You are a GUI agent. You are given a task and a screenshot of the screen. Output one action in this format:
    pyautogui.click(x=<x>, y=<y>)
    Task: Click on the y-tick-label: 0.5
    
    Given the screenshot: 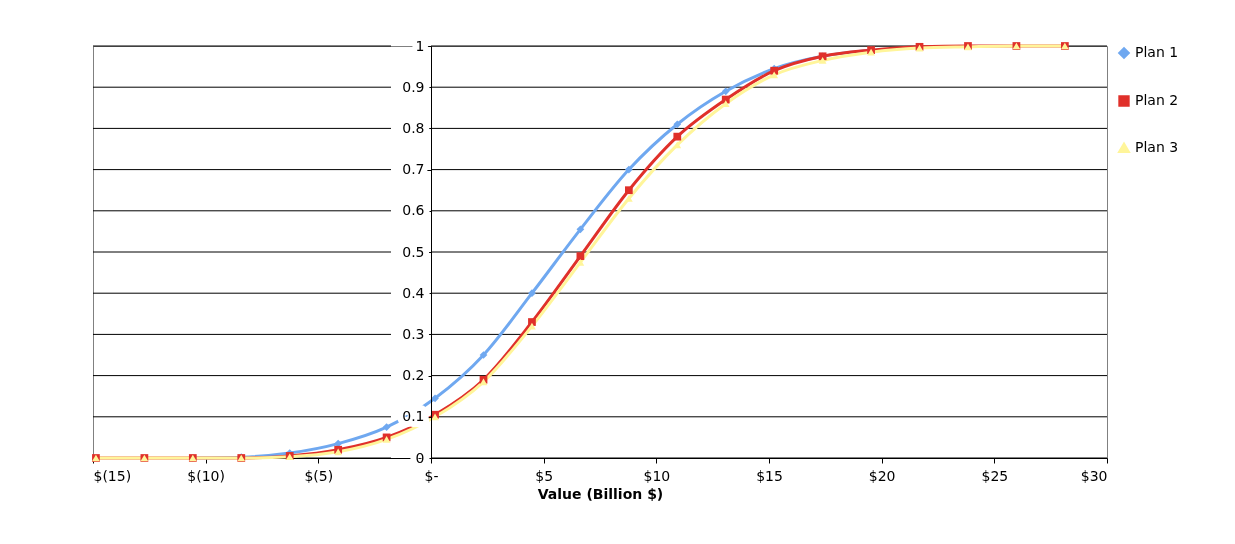 What is the action you would take?
    pyautogui.click(x=413, y=251)
    